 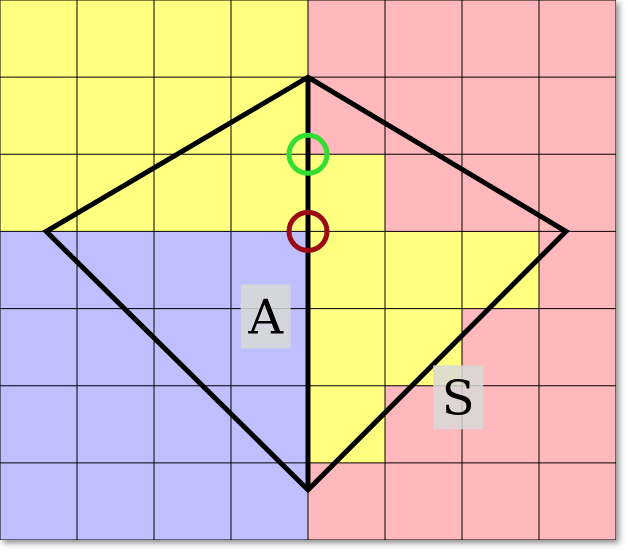 I want to click on region-labels: A S, so click(x=362, y=357).